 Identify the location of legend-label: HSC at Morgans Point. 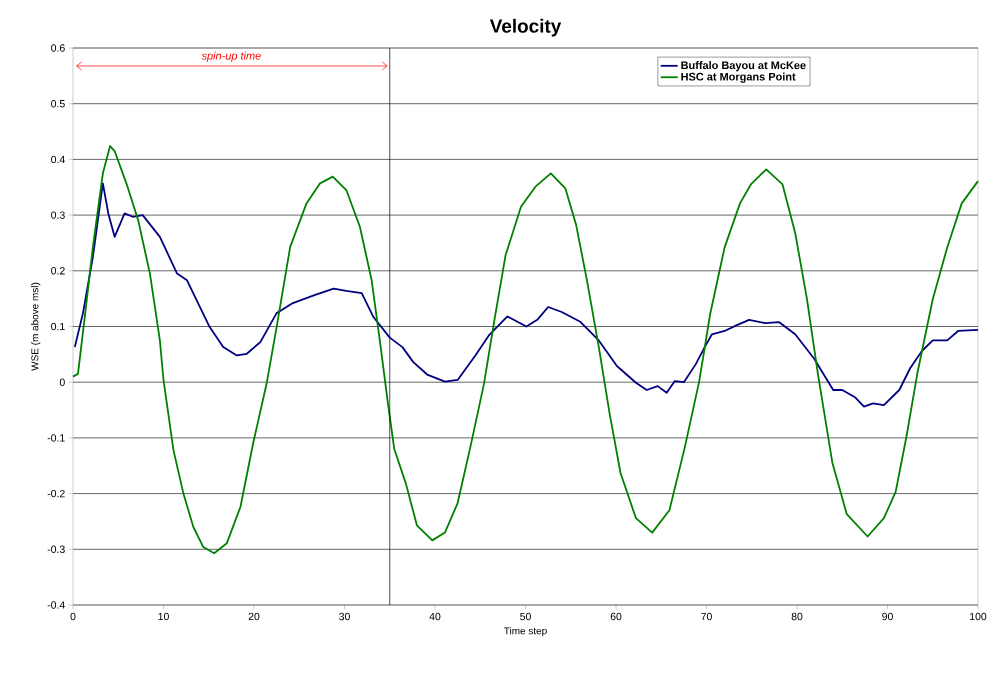
(738, 77).